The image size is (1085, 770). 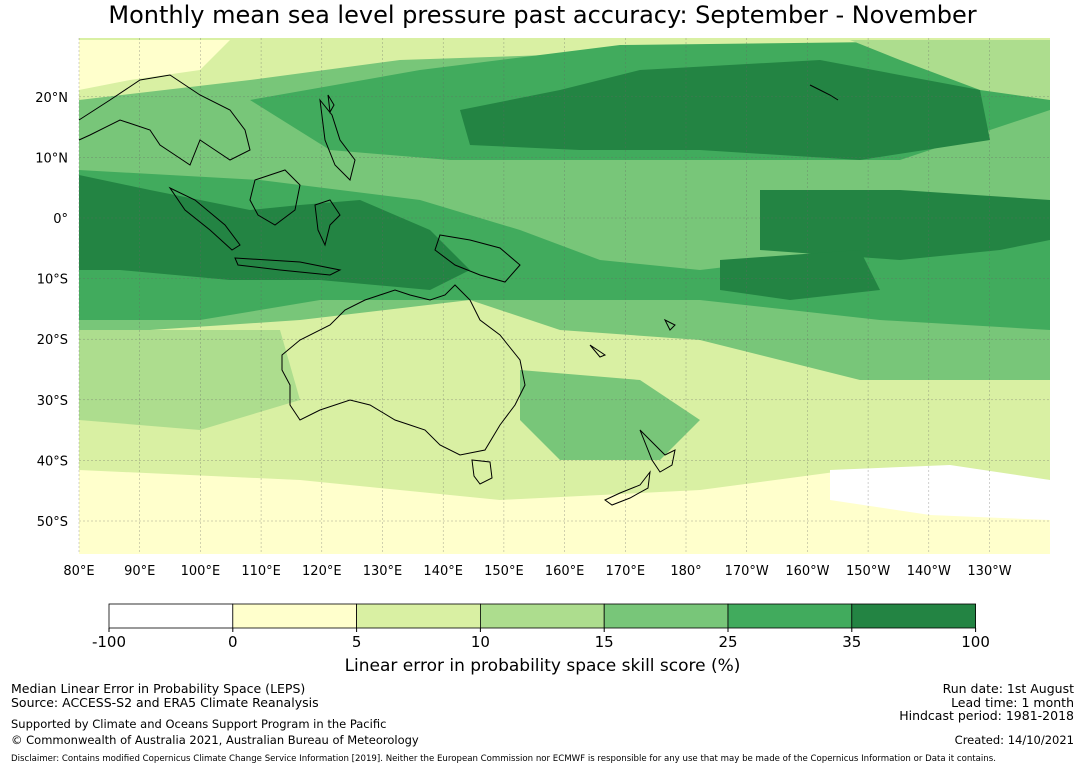 What do you see at coordinates (52, 522) in the screenshot?
I see `lat-label: 50°S` at bounding box center [52, 522].